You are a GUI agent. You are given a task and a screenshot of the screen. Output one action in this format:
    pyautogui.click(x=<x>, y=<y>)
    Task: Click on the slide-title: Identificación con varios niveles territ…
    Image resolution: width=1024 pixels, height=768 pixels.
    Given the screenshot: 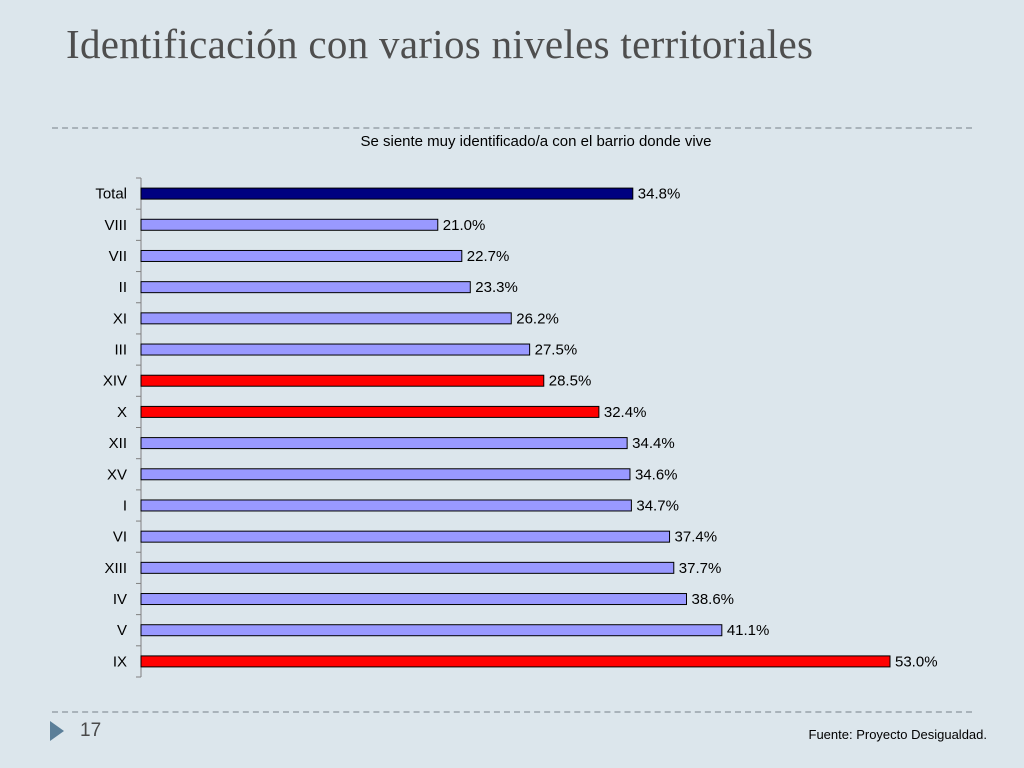 What is the action you would take?
    pyautogui.click(x=440, y=44)
    